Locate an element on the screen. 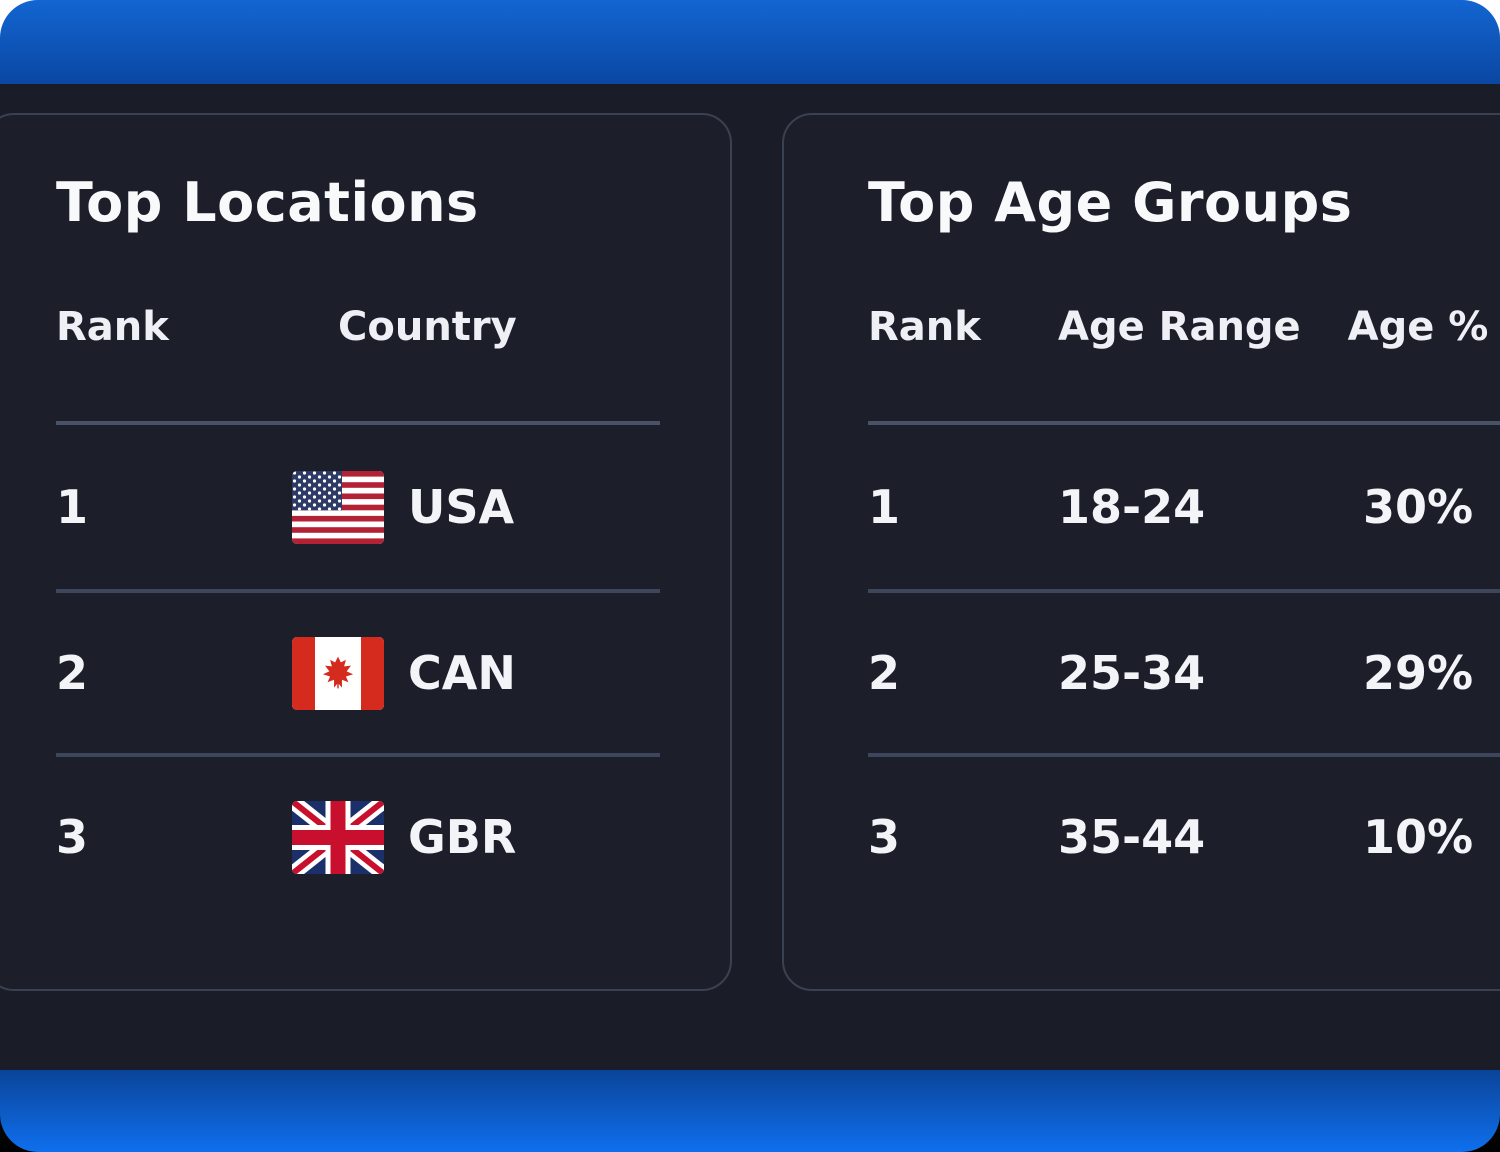 This screenshot has width=1500, height=1152. country-cell: USA is located at coordinates (476, 507).